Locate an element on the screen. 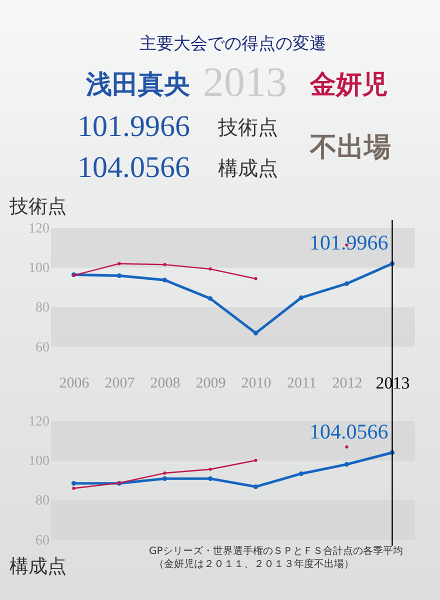 Image resolution: width=440 pixels, height=600 pixels. text: 101.9966 is located at coordinates (134, 126).